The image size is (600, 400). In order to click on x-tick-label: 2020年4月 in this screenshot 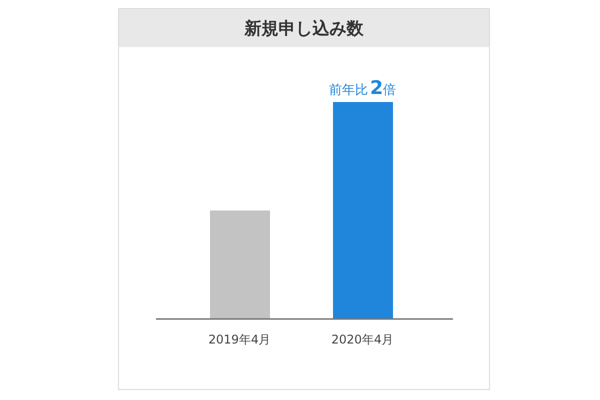, I will do `click(362, 339)`.